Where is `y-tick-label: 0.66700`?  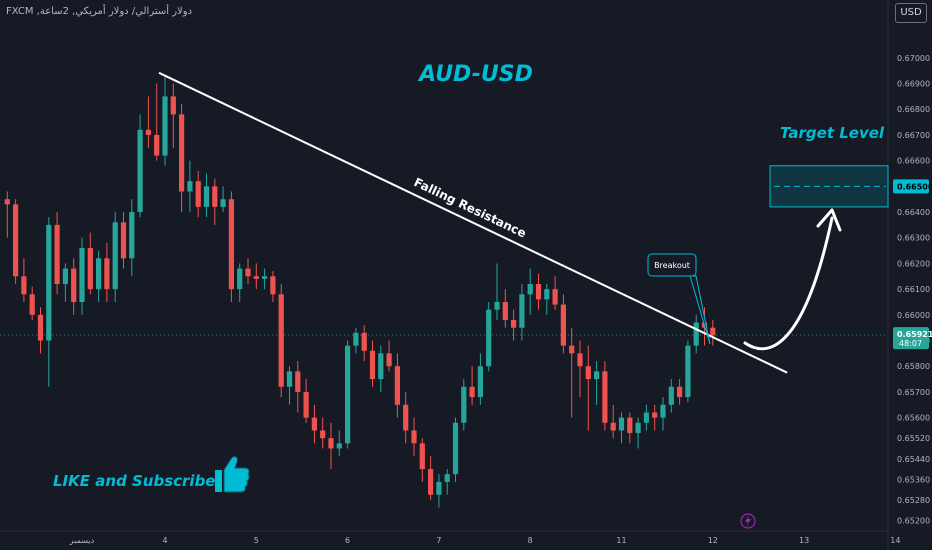 y-tick-label: 0.66700 is located at coordinates (913, 135).